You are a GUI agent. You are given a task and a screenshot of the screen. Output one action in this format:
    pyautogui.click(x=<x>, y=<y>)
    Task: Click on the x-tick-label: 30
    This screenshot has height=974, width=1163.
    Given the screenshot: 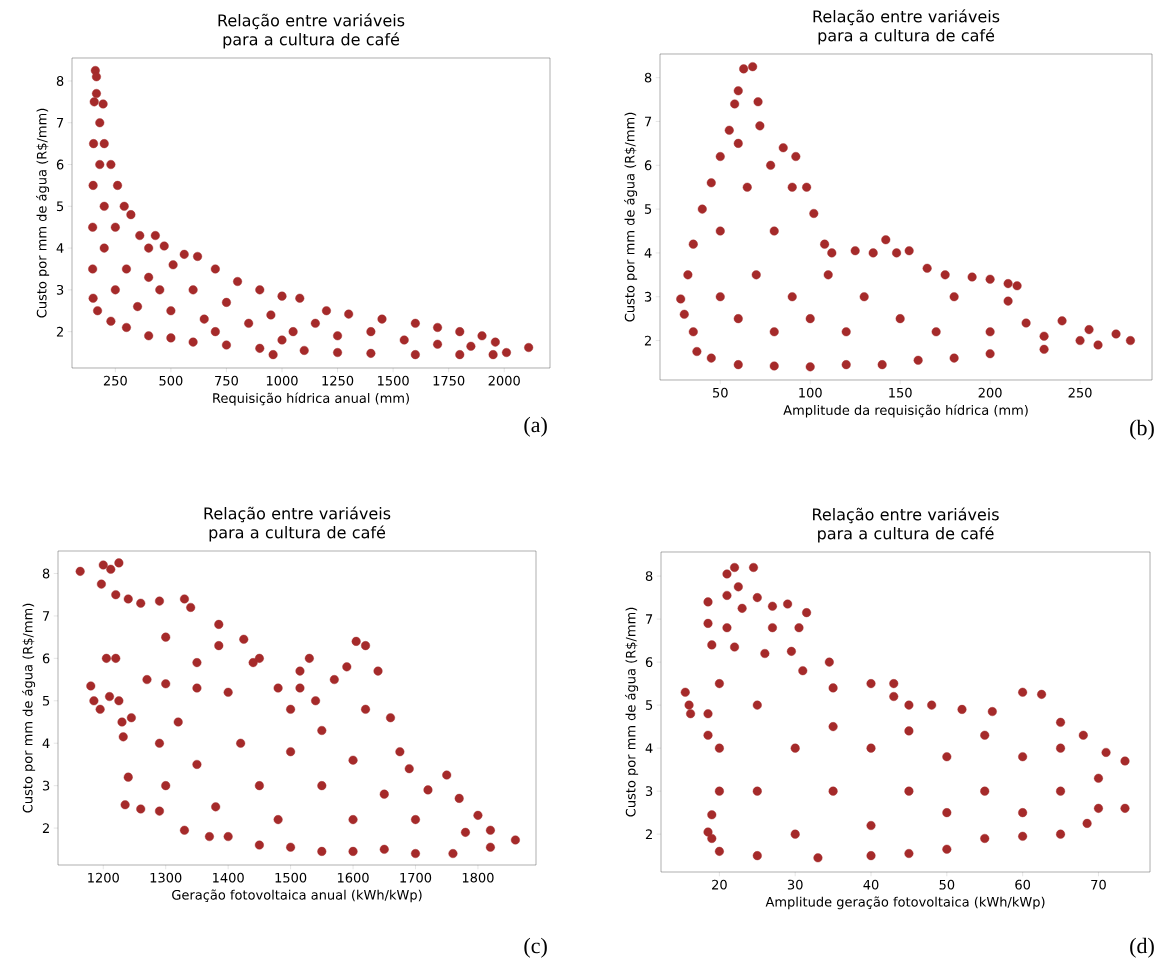 What is the action you would take?
    pyautogui.click(x=795, y=884)
    